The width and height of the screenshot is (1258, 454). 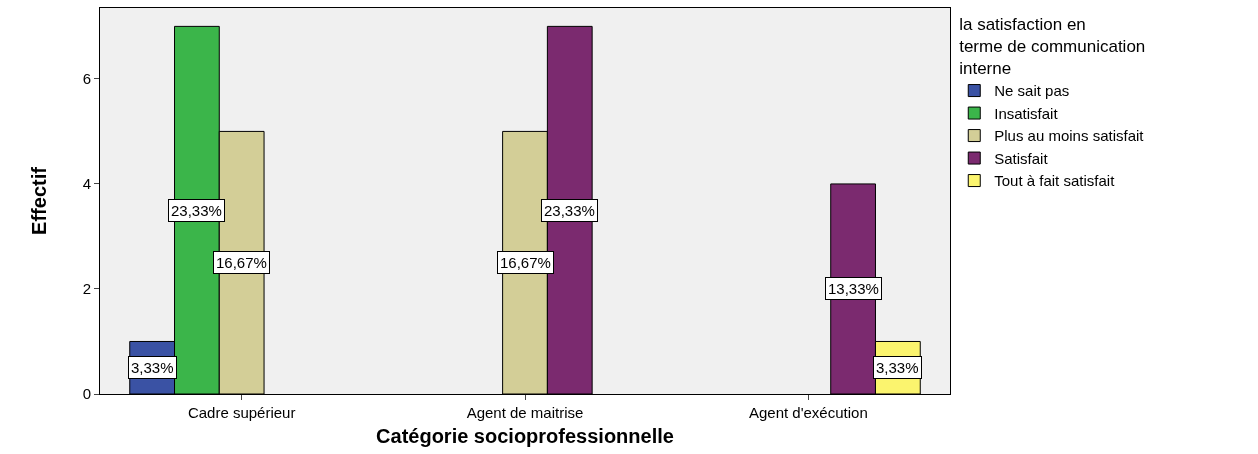 I want to click on y-axis-title: Effectif, so click(x=39, y=200).